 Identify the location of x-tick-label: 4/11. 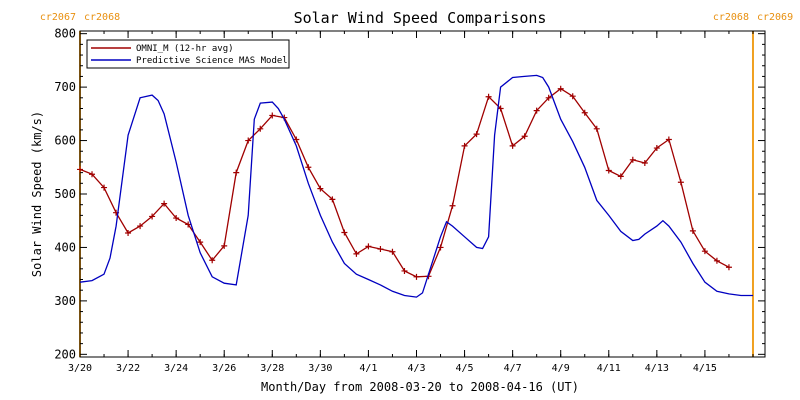
(609, 368).